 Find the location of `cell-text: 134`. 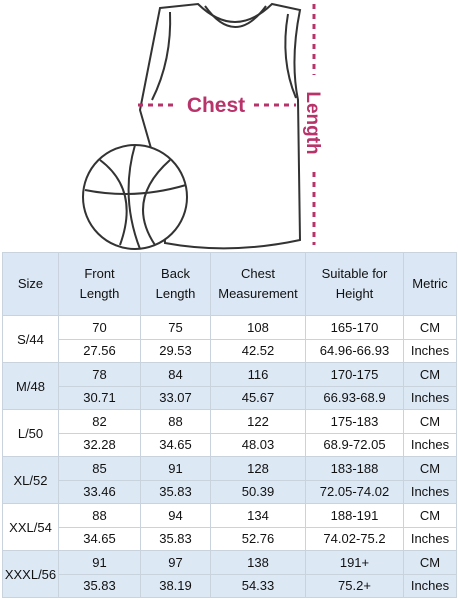

cell-text: 134 is located at coordinates (258, 515).